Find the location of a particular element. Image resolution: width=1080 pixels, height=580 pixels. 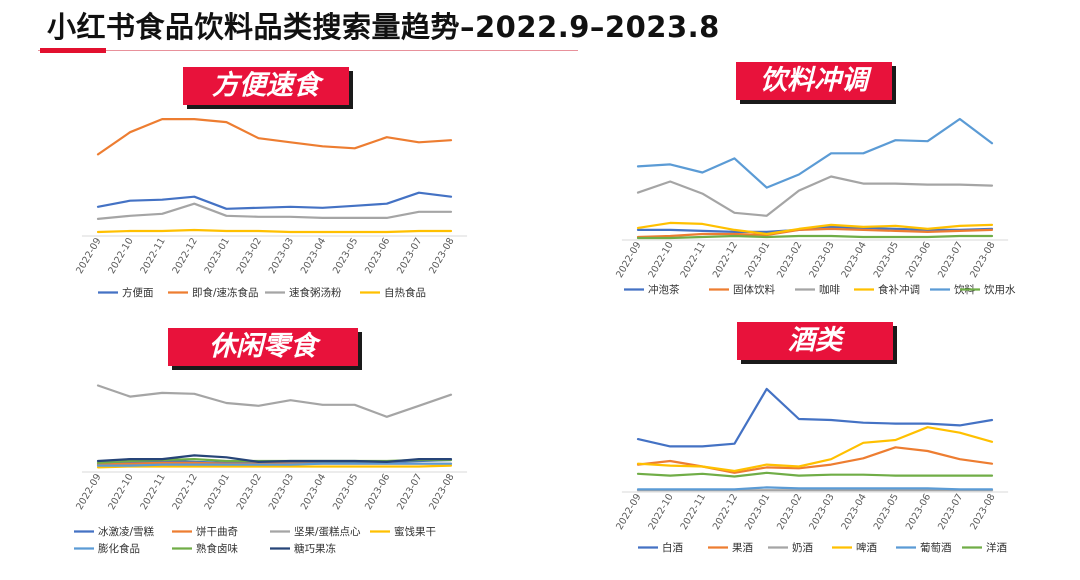

legend-label: 葡萄酒 is located at coordinates (936, 547).